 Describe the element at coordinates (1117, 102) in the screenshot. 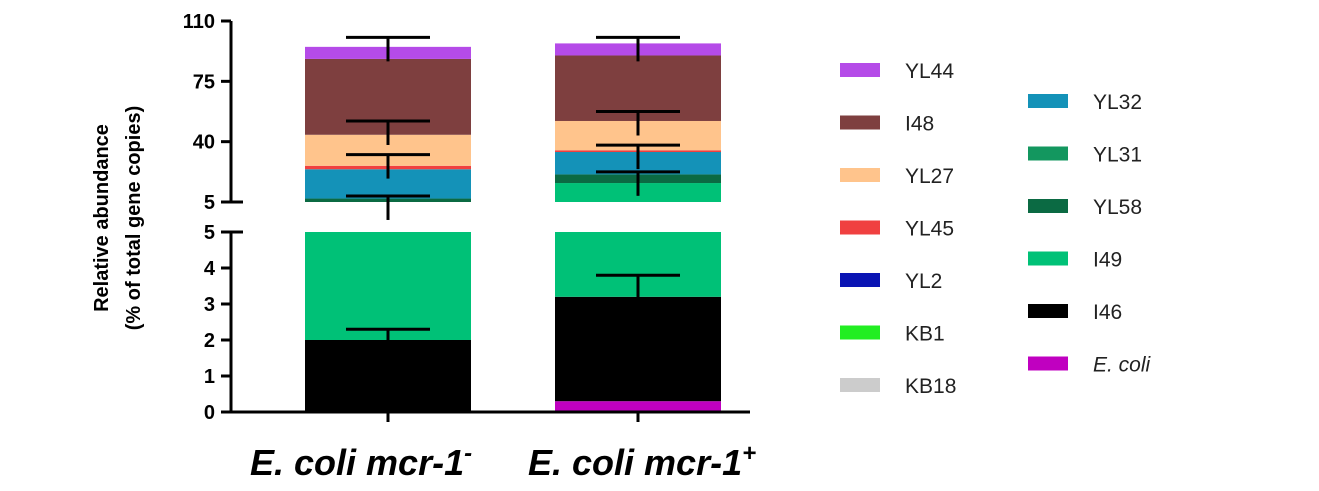

I see `legend-label-yl32: YL32` at that location.